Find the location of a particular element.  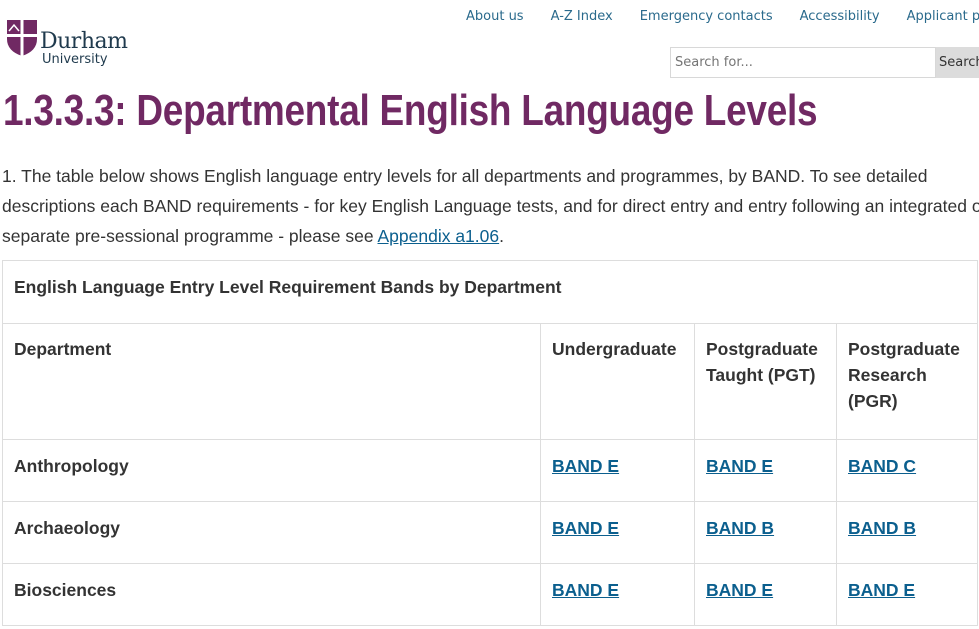

search-input is located at coordinates (803, 62).